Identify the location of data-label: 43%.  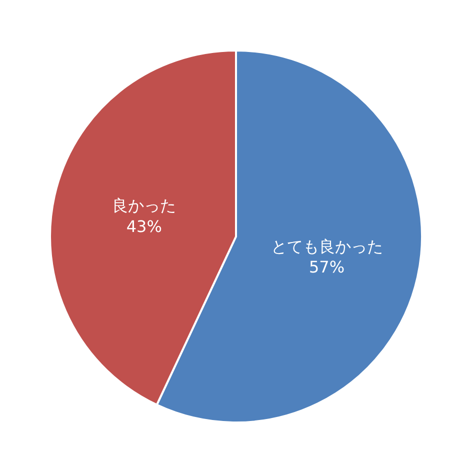
(144, 226).